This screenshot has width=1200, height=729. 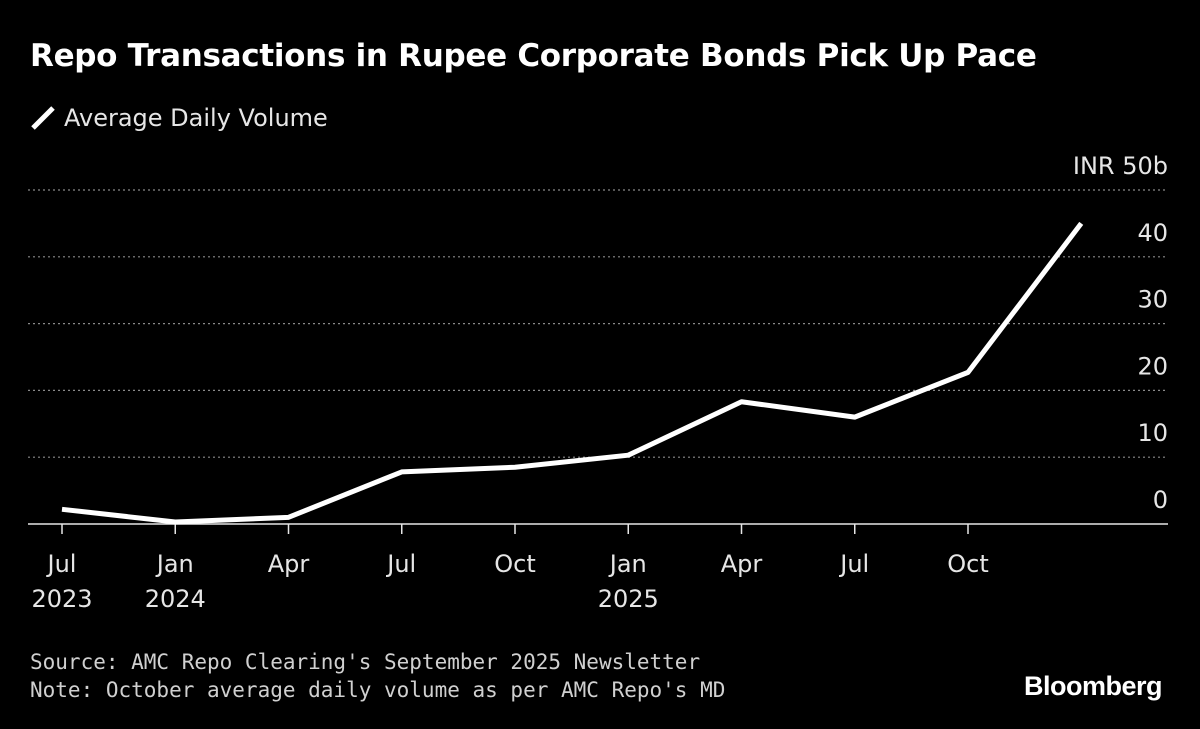 I want to click on x-axis, so click(x=598, y=528).